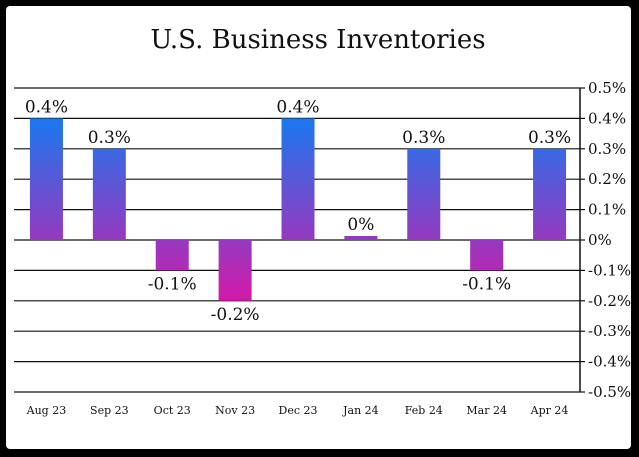 The width and height of the screenshot is (639, 457). What do you see at coordinates (607, 149) in the screenshot?
I see `y-tick-label: 0.3%` at bounding box center [607, 149].